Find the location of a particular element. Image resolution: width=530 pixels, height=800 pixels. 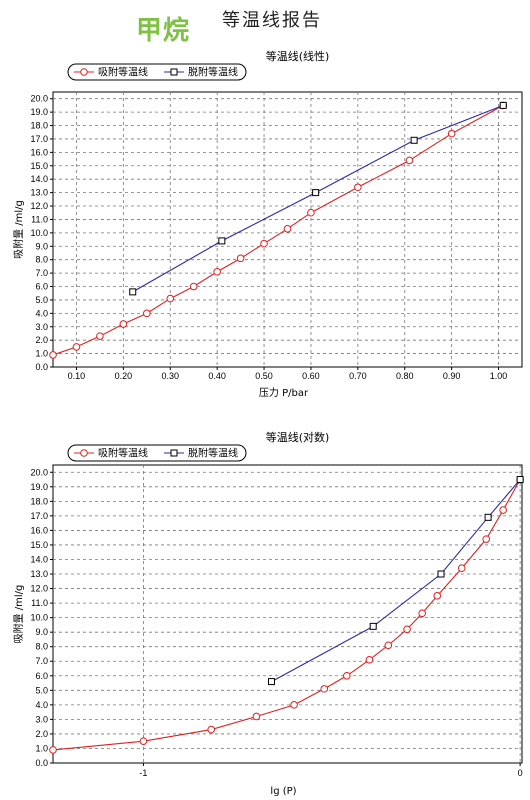

chart-title: 等温线(线性) is located at coordinates (298, 56).